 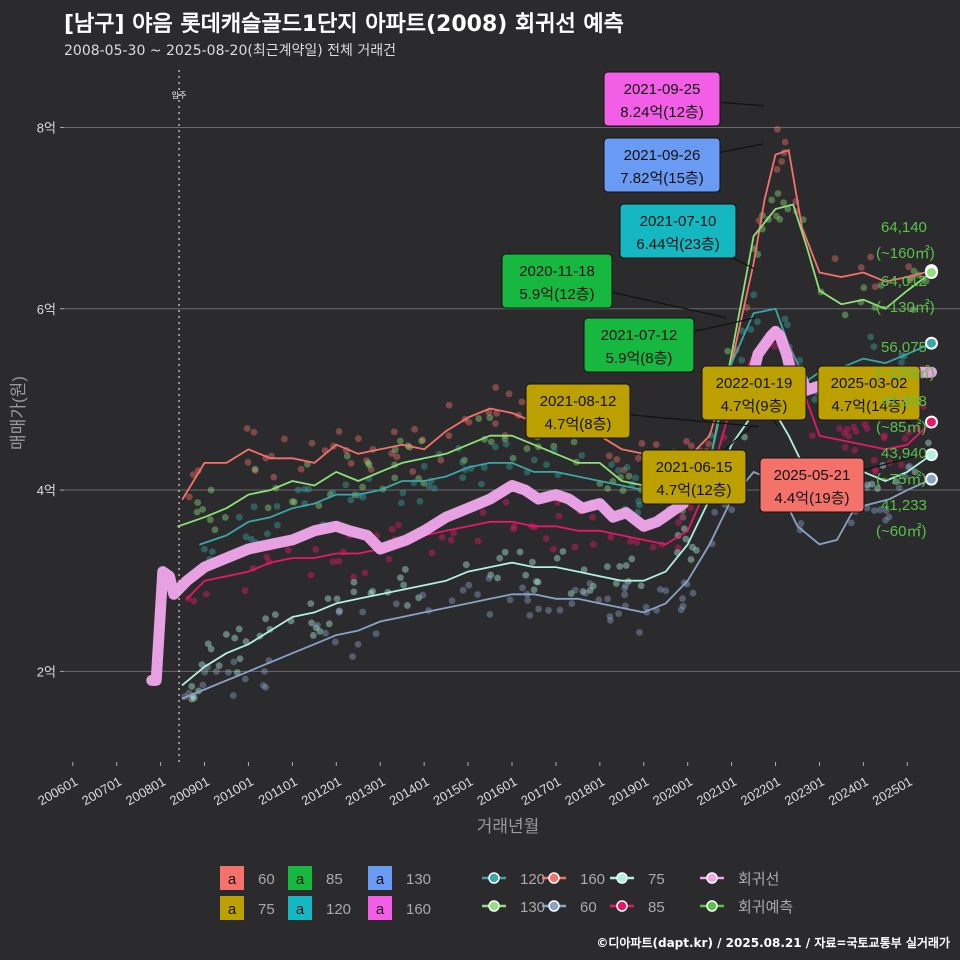 What do you see at coordinates (931, 479) in the screenshot?
I see `forecast-endpoint` at bounding box center [931, 479].